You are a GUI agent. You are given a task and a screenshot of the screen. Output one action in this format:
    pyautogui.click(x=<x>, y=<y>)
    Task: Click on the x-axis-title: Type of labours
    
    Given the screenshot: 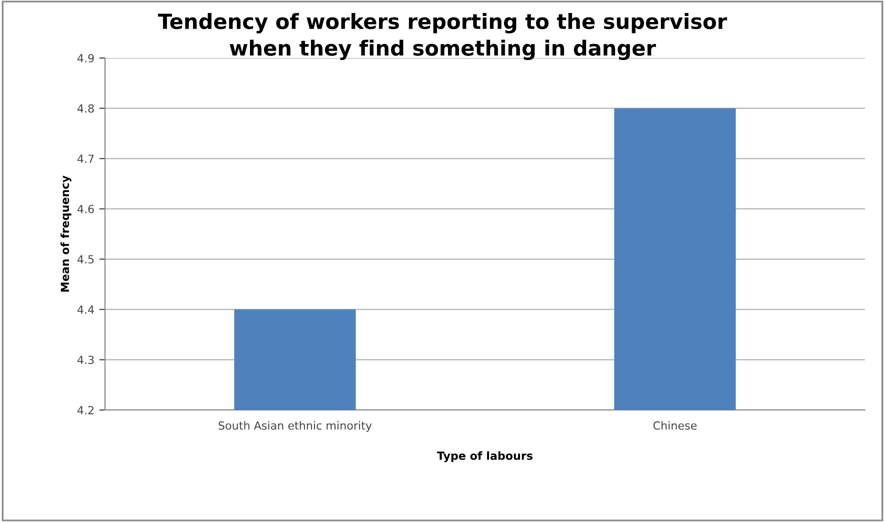 What is the action you would take?
    pyautogui.click(x=485, y=456)
    